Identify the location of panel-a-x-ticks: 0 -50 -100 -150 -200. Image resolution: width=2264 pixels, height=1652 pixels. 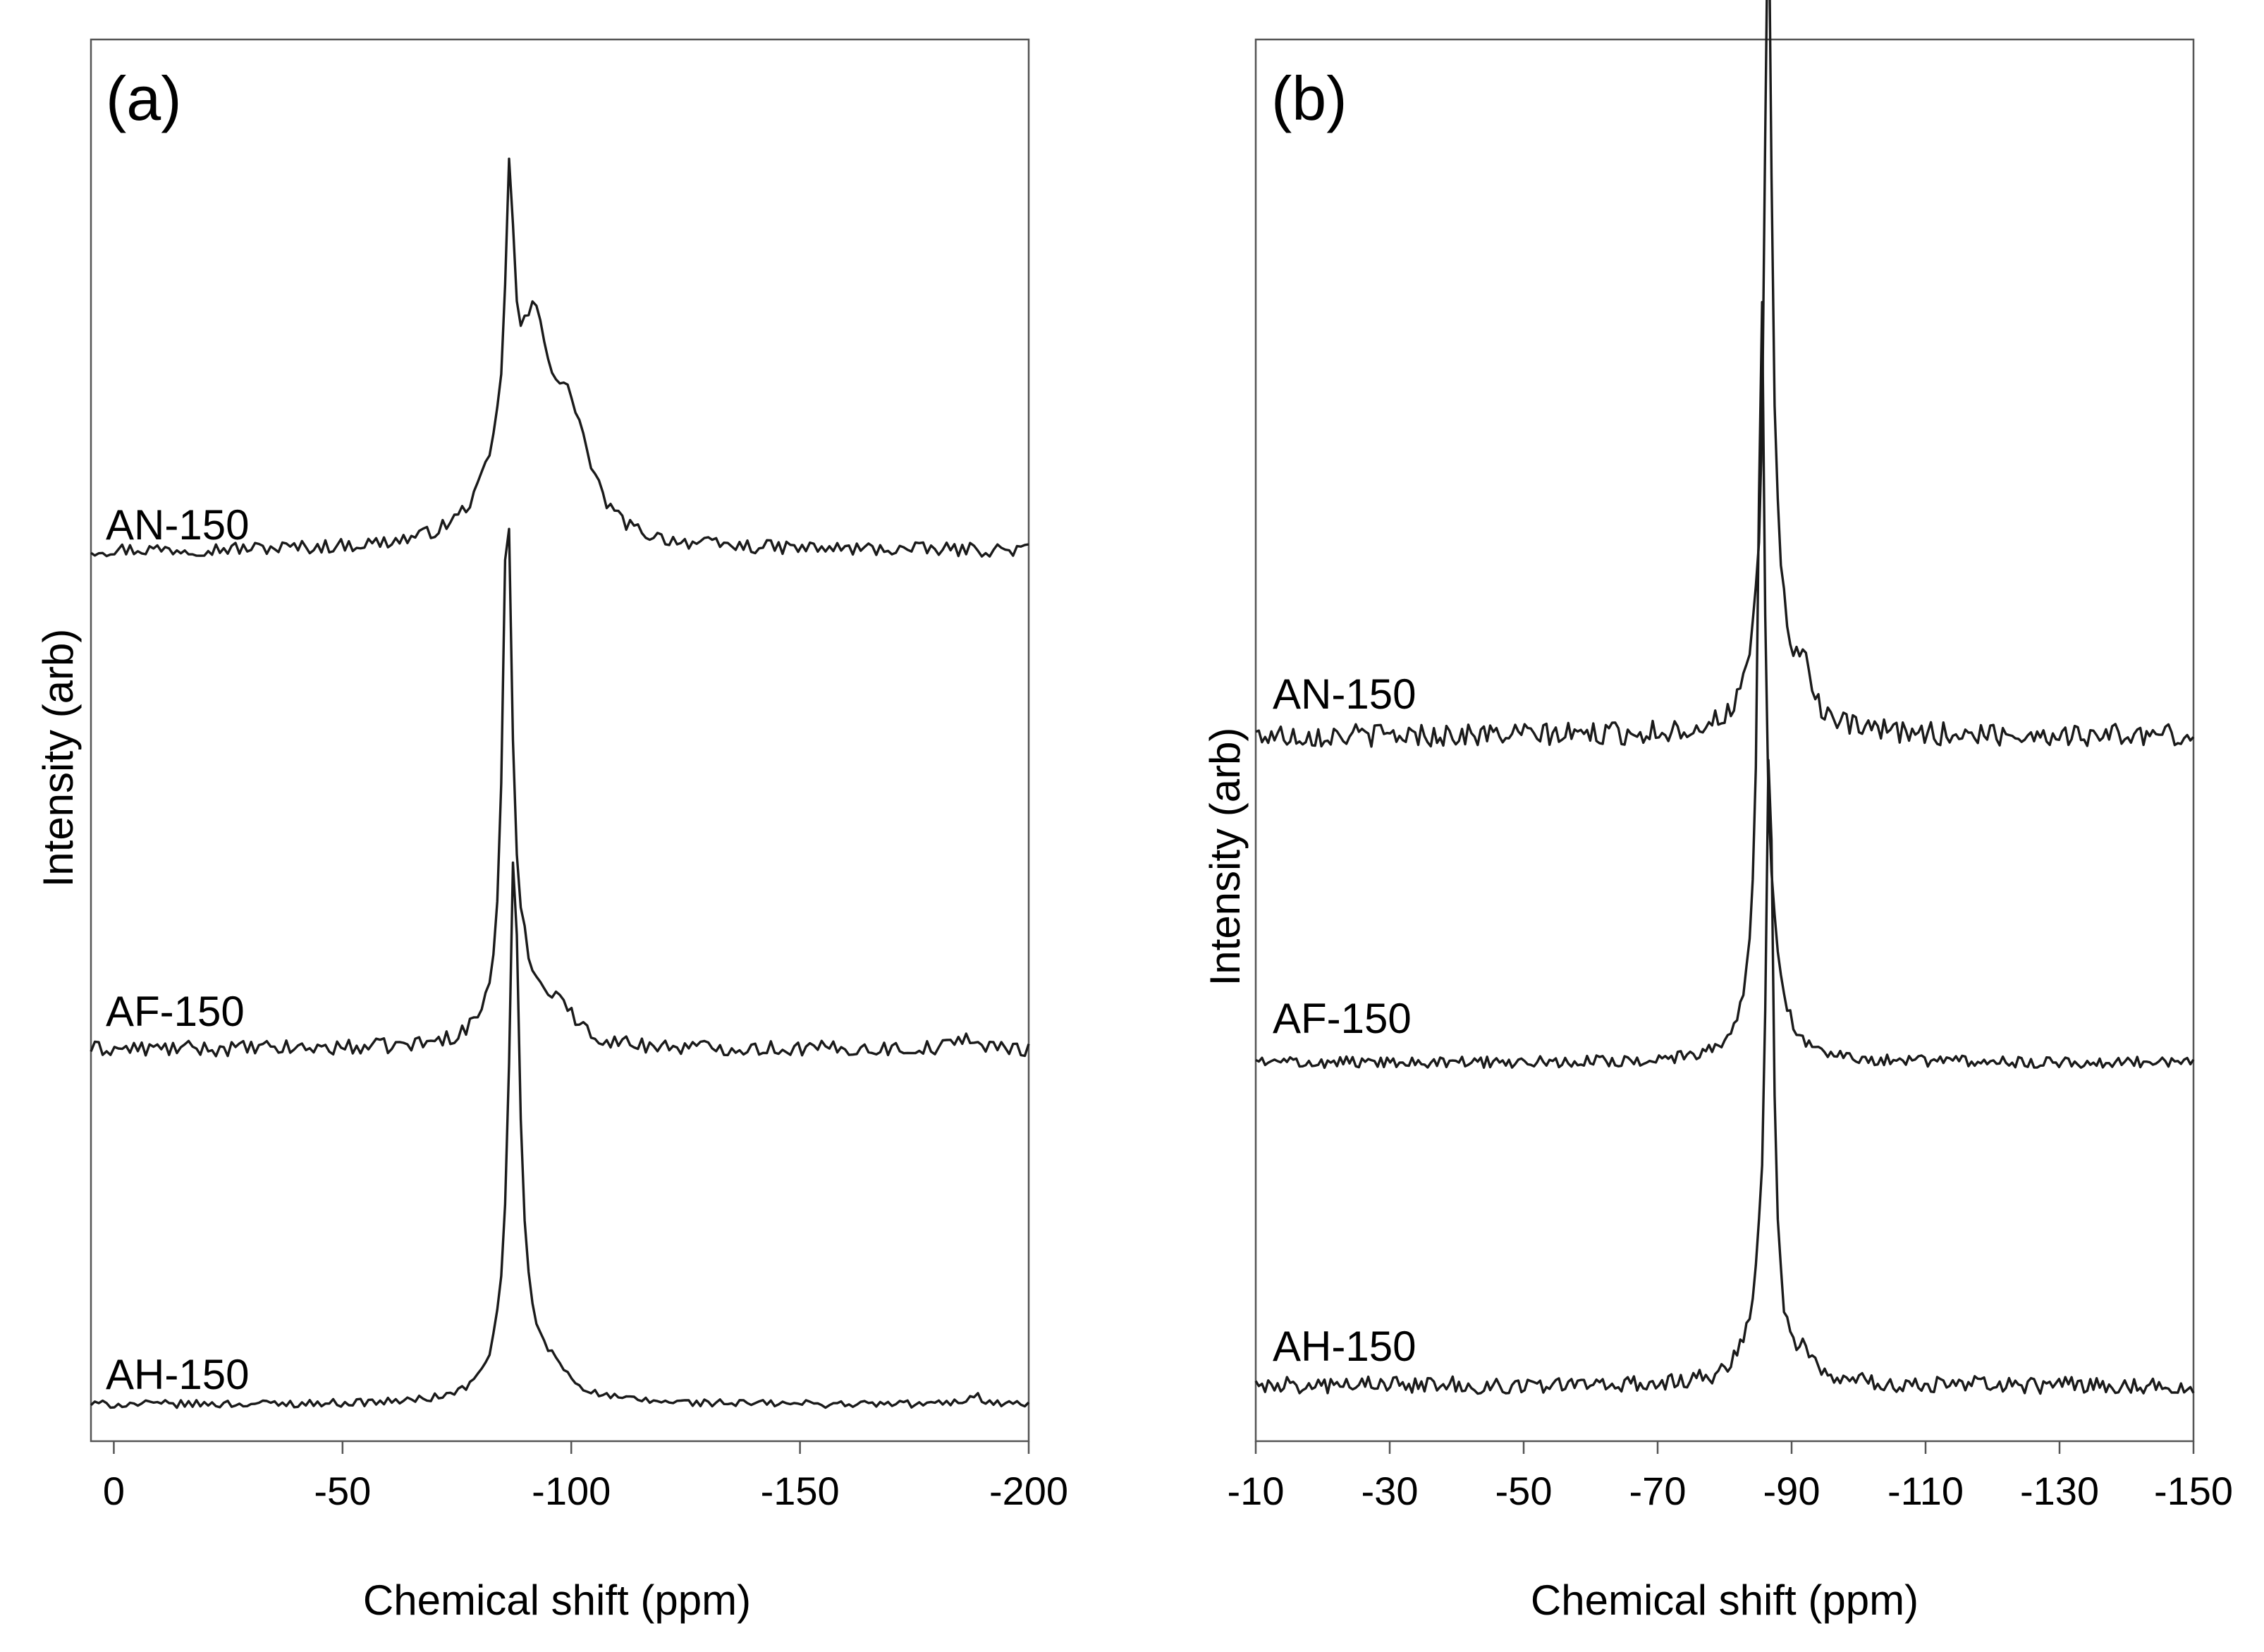
(585, 1477).